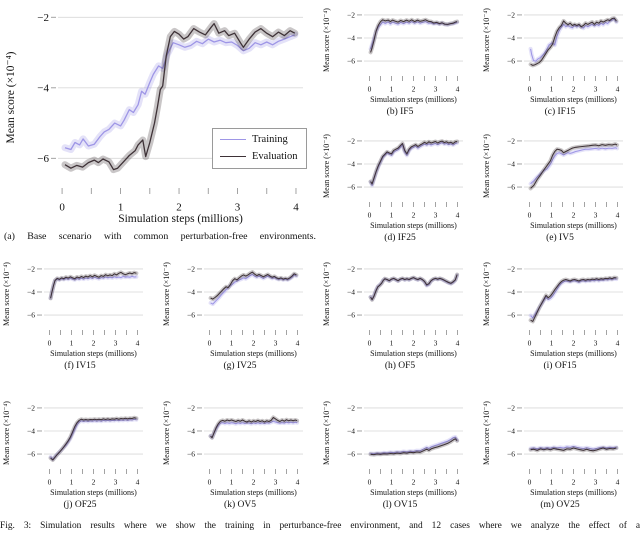 This screenshot has width=640, height=538. What do you see at coordinates (275, 156) in the screenshot?
I see `legend-label-evaluation: Evaluation` at bounding box center [275, 156].